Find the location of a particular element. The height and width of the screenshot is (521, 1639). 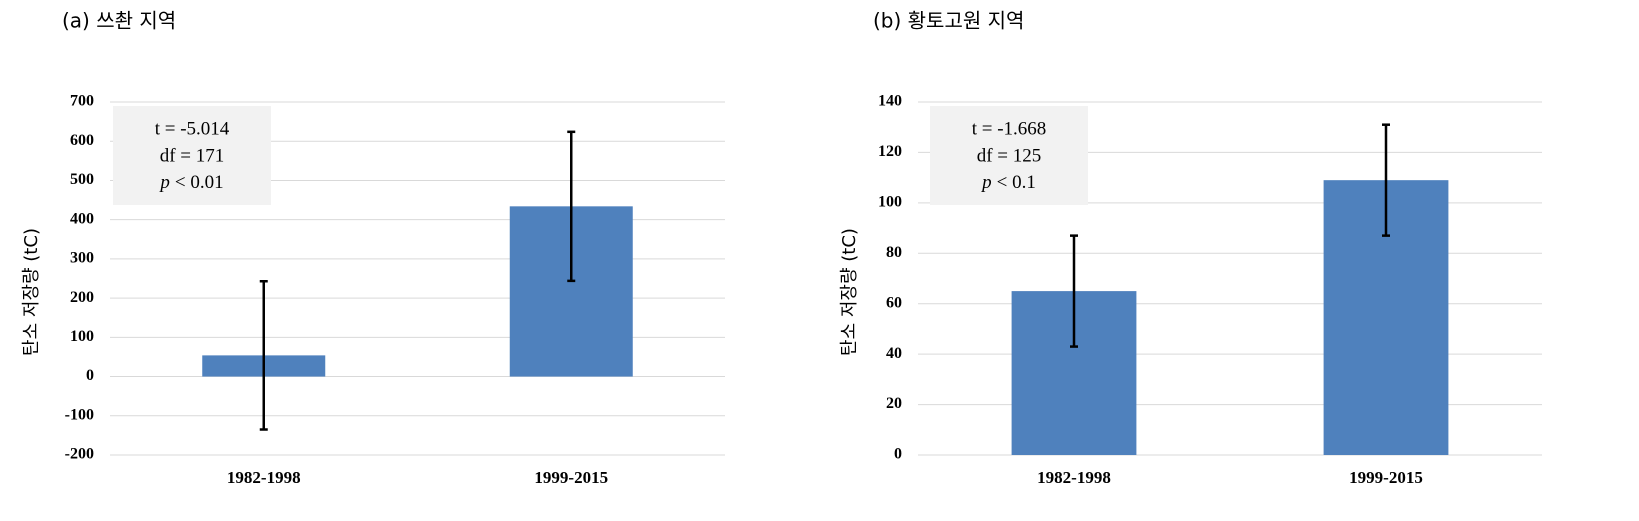

annotation-text: df = 171 is located at coordinates (192, 155).